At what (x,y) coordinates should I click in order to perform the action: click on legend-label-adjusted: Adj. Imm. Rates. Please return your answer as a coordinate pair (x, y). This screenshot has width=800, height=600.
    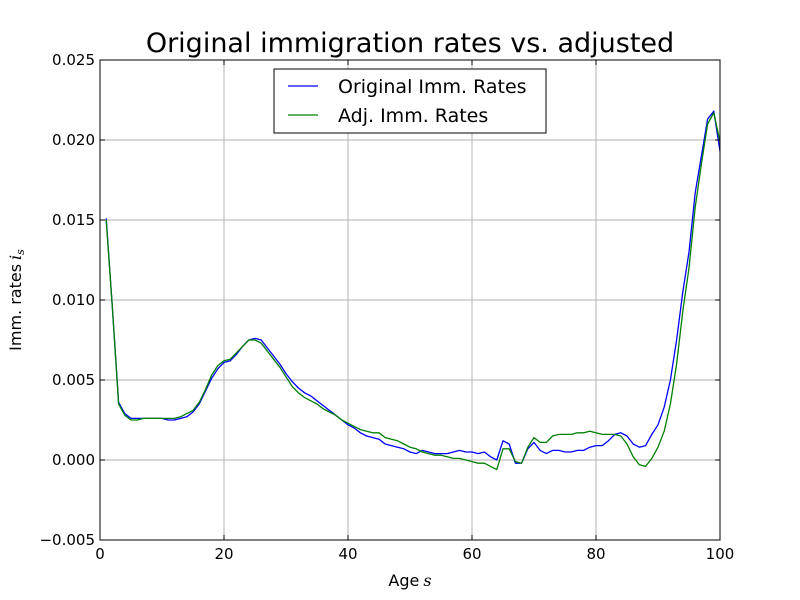
    Looking at the image, I should click on (413, 116).